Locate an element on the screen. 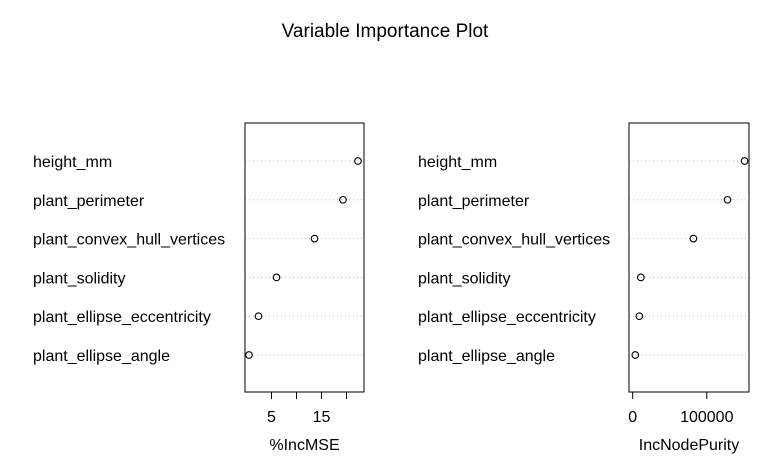 Image resolution: width=770 pixels, height=475 pixels. x-axis-title: %IncMSE is located at coordinates (304, 445).